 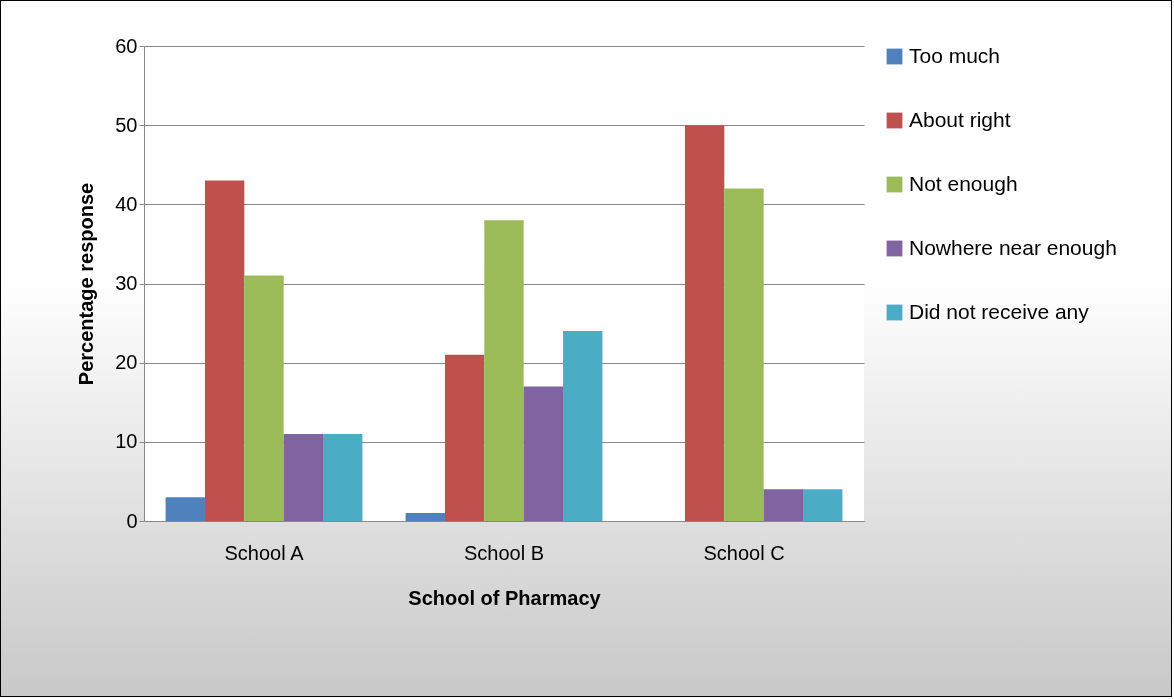 I want to click on x-tick-label: School B, so click(x=504, y=552).